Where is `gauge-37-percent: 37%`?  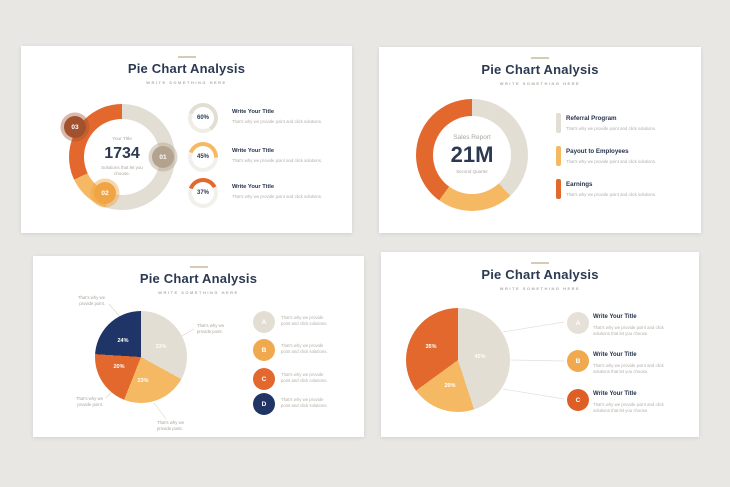
gauge-37-percent: 37% is located at coordinates (202, 193).